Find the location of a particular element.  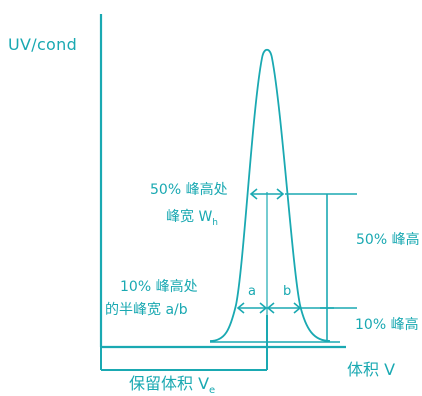

b-arrowhead-right is located at coordinates (297, 308).